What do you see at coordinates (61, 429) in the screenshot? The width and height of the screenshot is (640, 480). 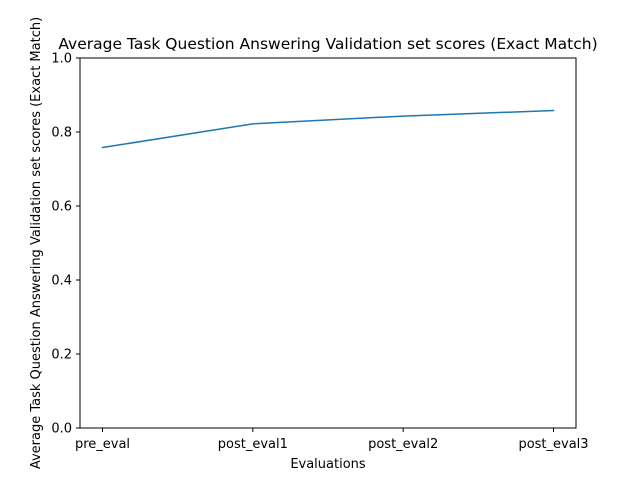 I see `y-tick-label: 0.0` at bounding box center [61, 429].